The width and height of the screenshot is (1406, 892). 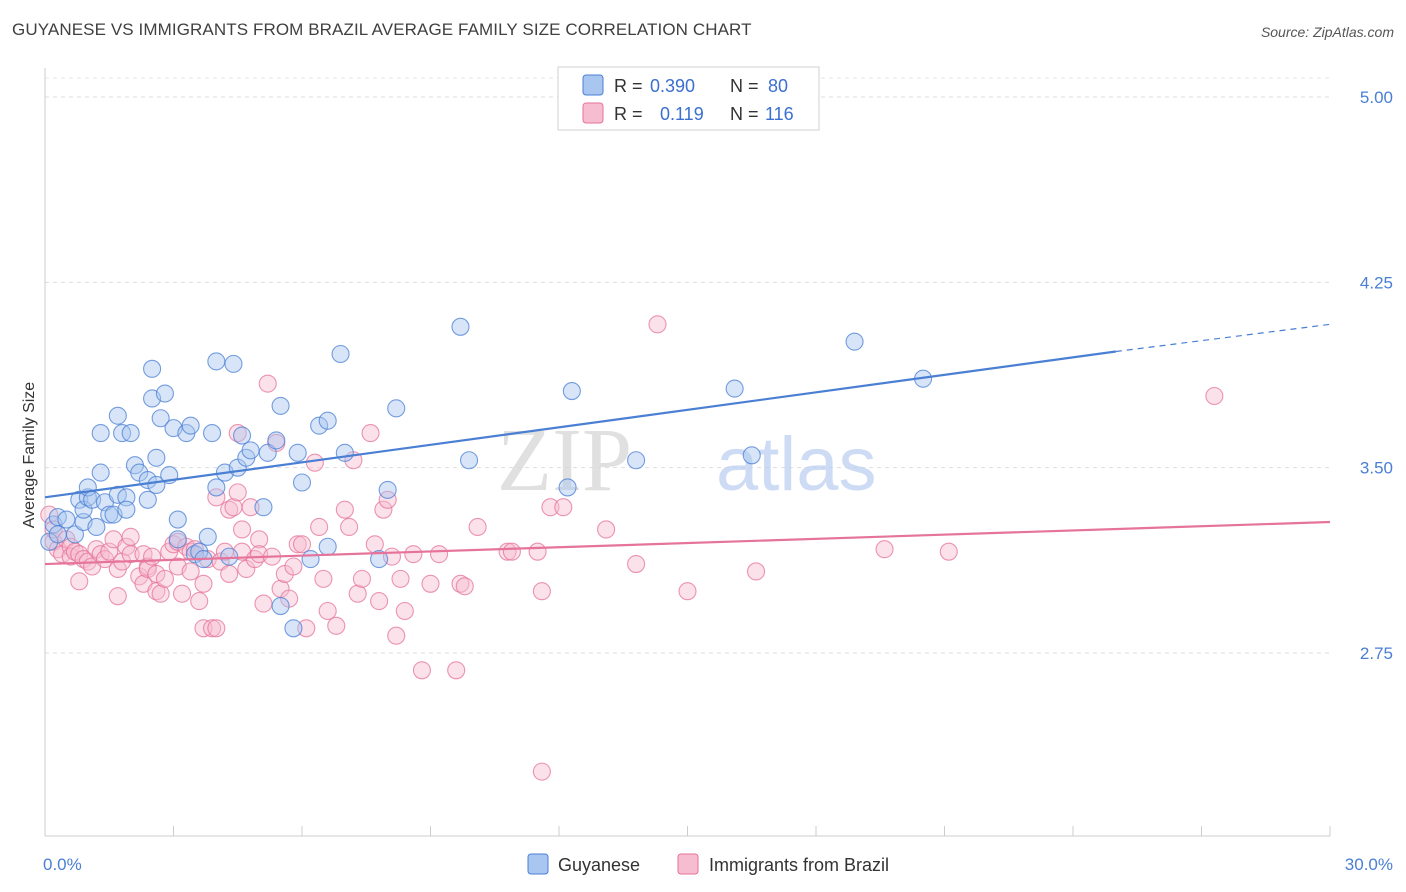 I want to click on legend-r-label-brazil: R =, so click(x=628, y=114).